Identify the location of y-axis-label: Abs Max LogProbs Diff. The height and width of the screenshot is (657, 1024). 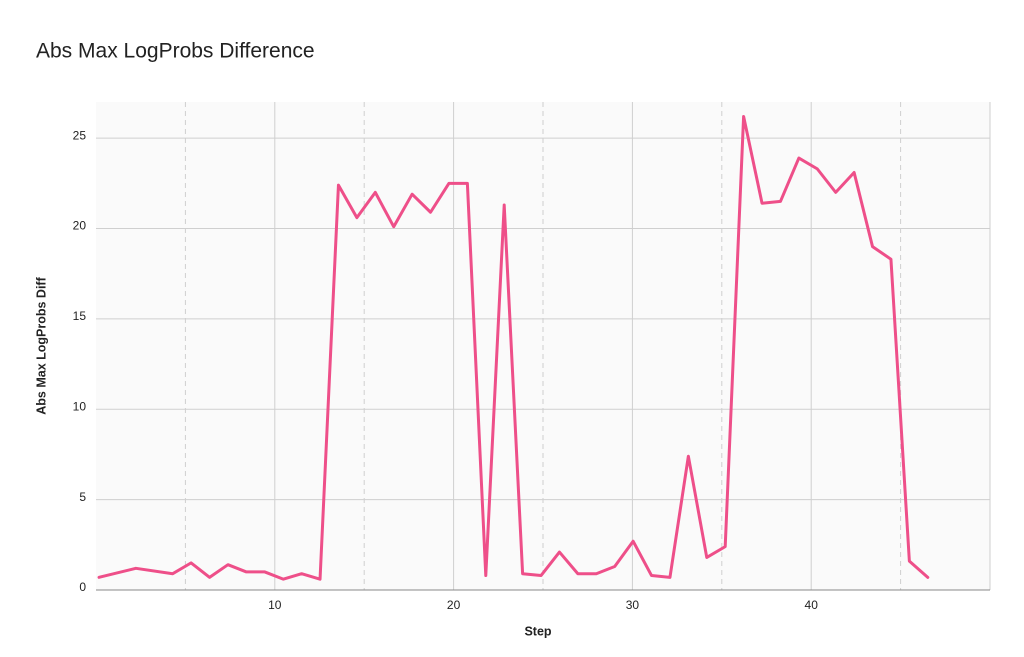
(41, 345).